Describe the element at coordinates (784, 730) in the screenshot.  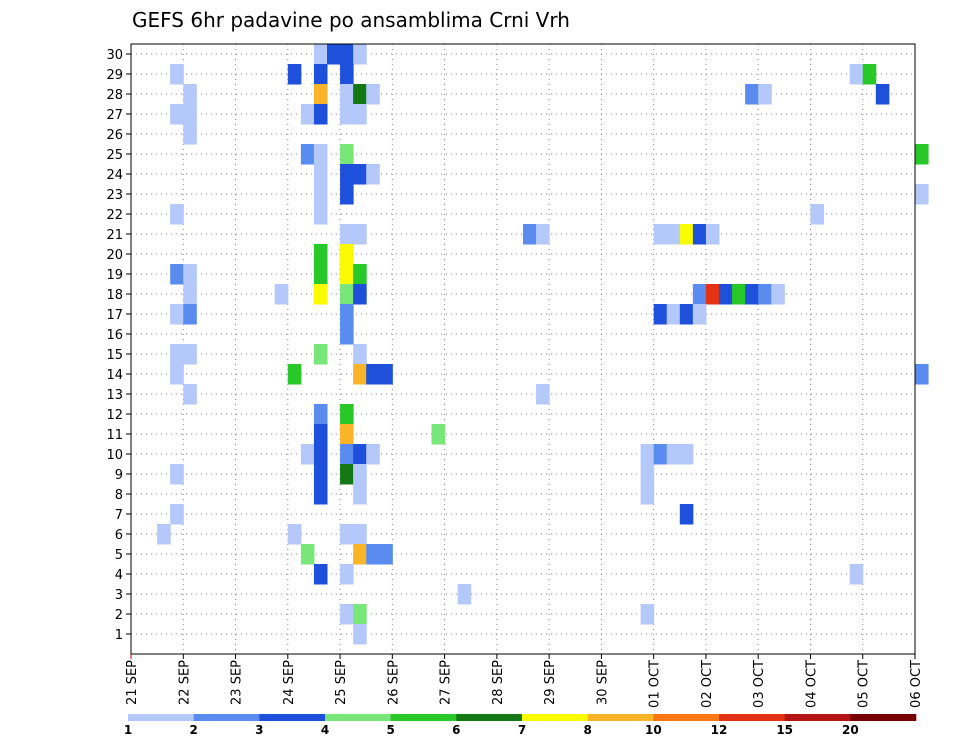
I see `colorbar-label: 15` at that location.